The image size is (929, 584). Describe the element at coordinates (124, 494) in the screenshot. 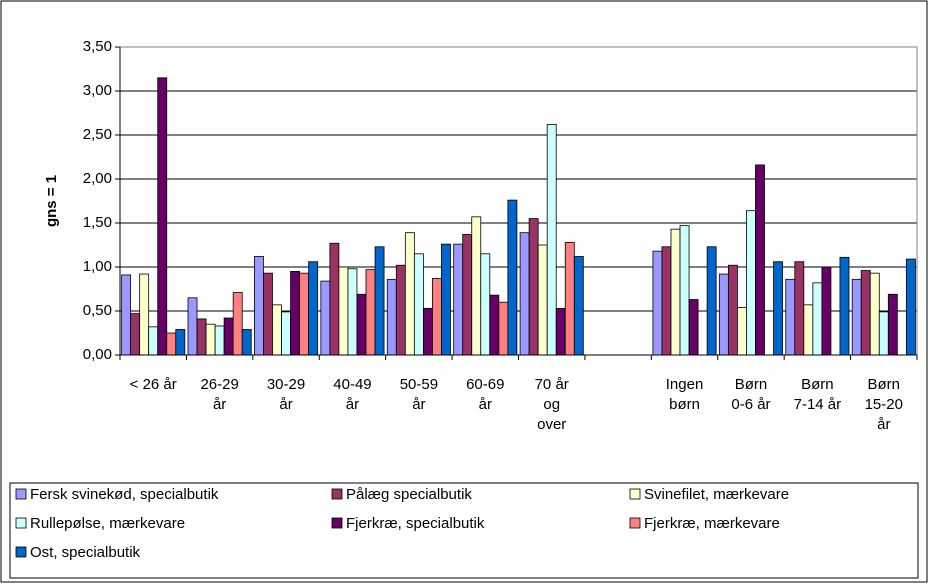

I see `legend-label: Fersk svinekød, specialbutik` at that location.